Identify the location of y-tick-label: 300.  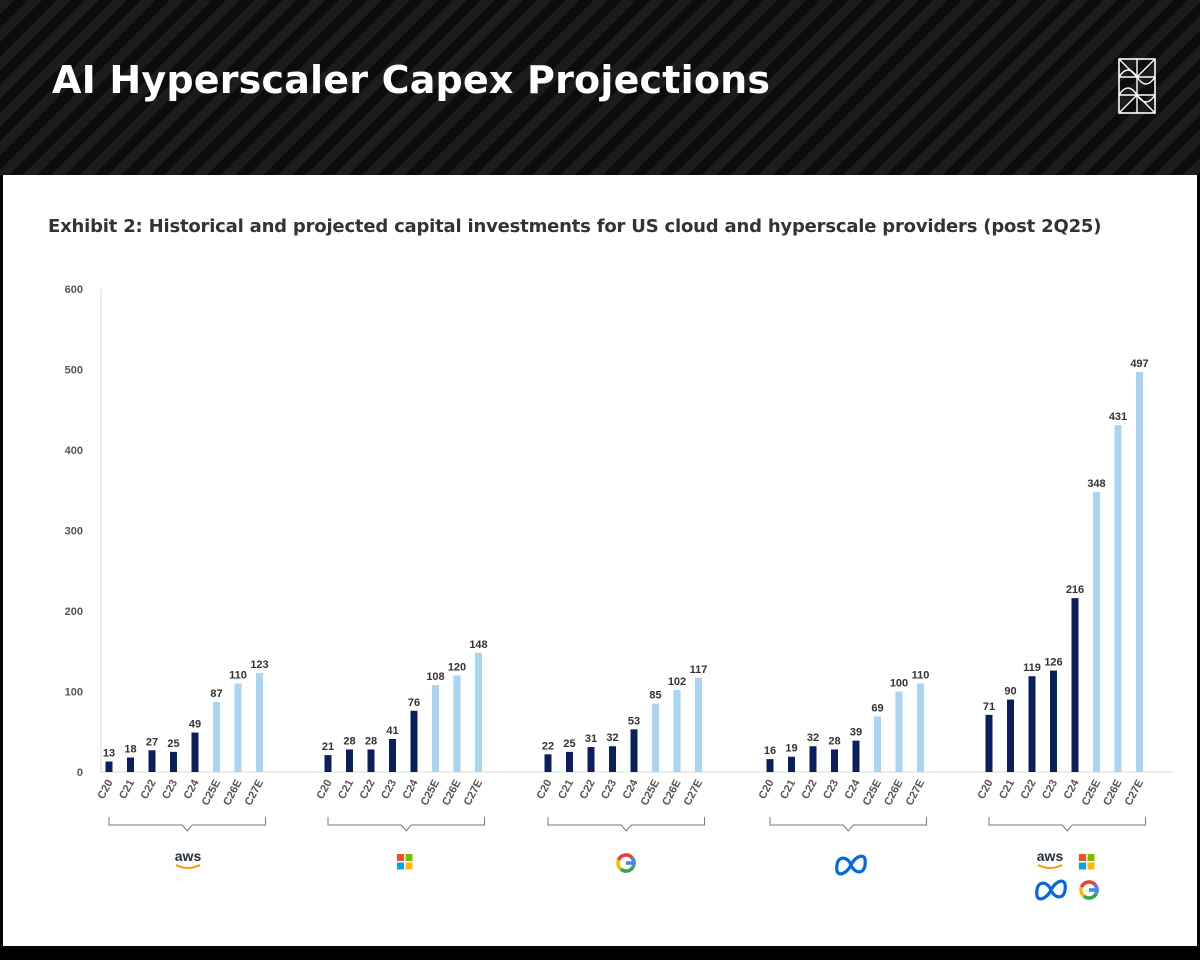
(74, 532).